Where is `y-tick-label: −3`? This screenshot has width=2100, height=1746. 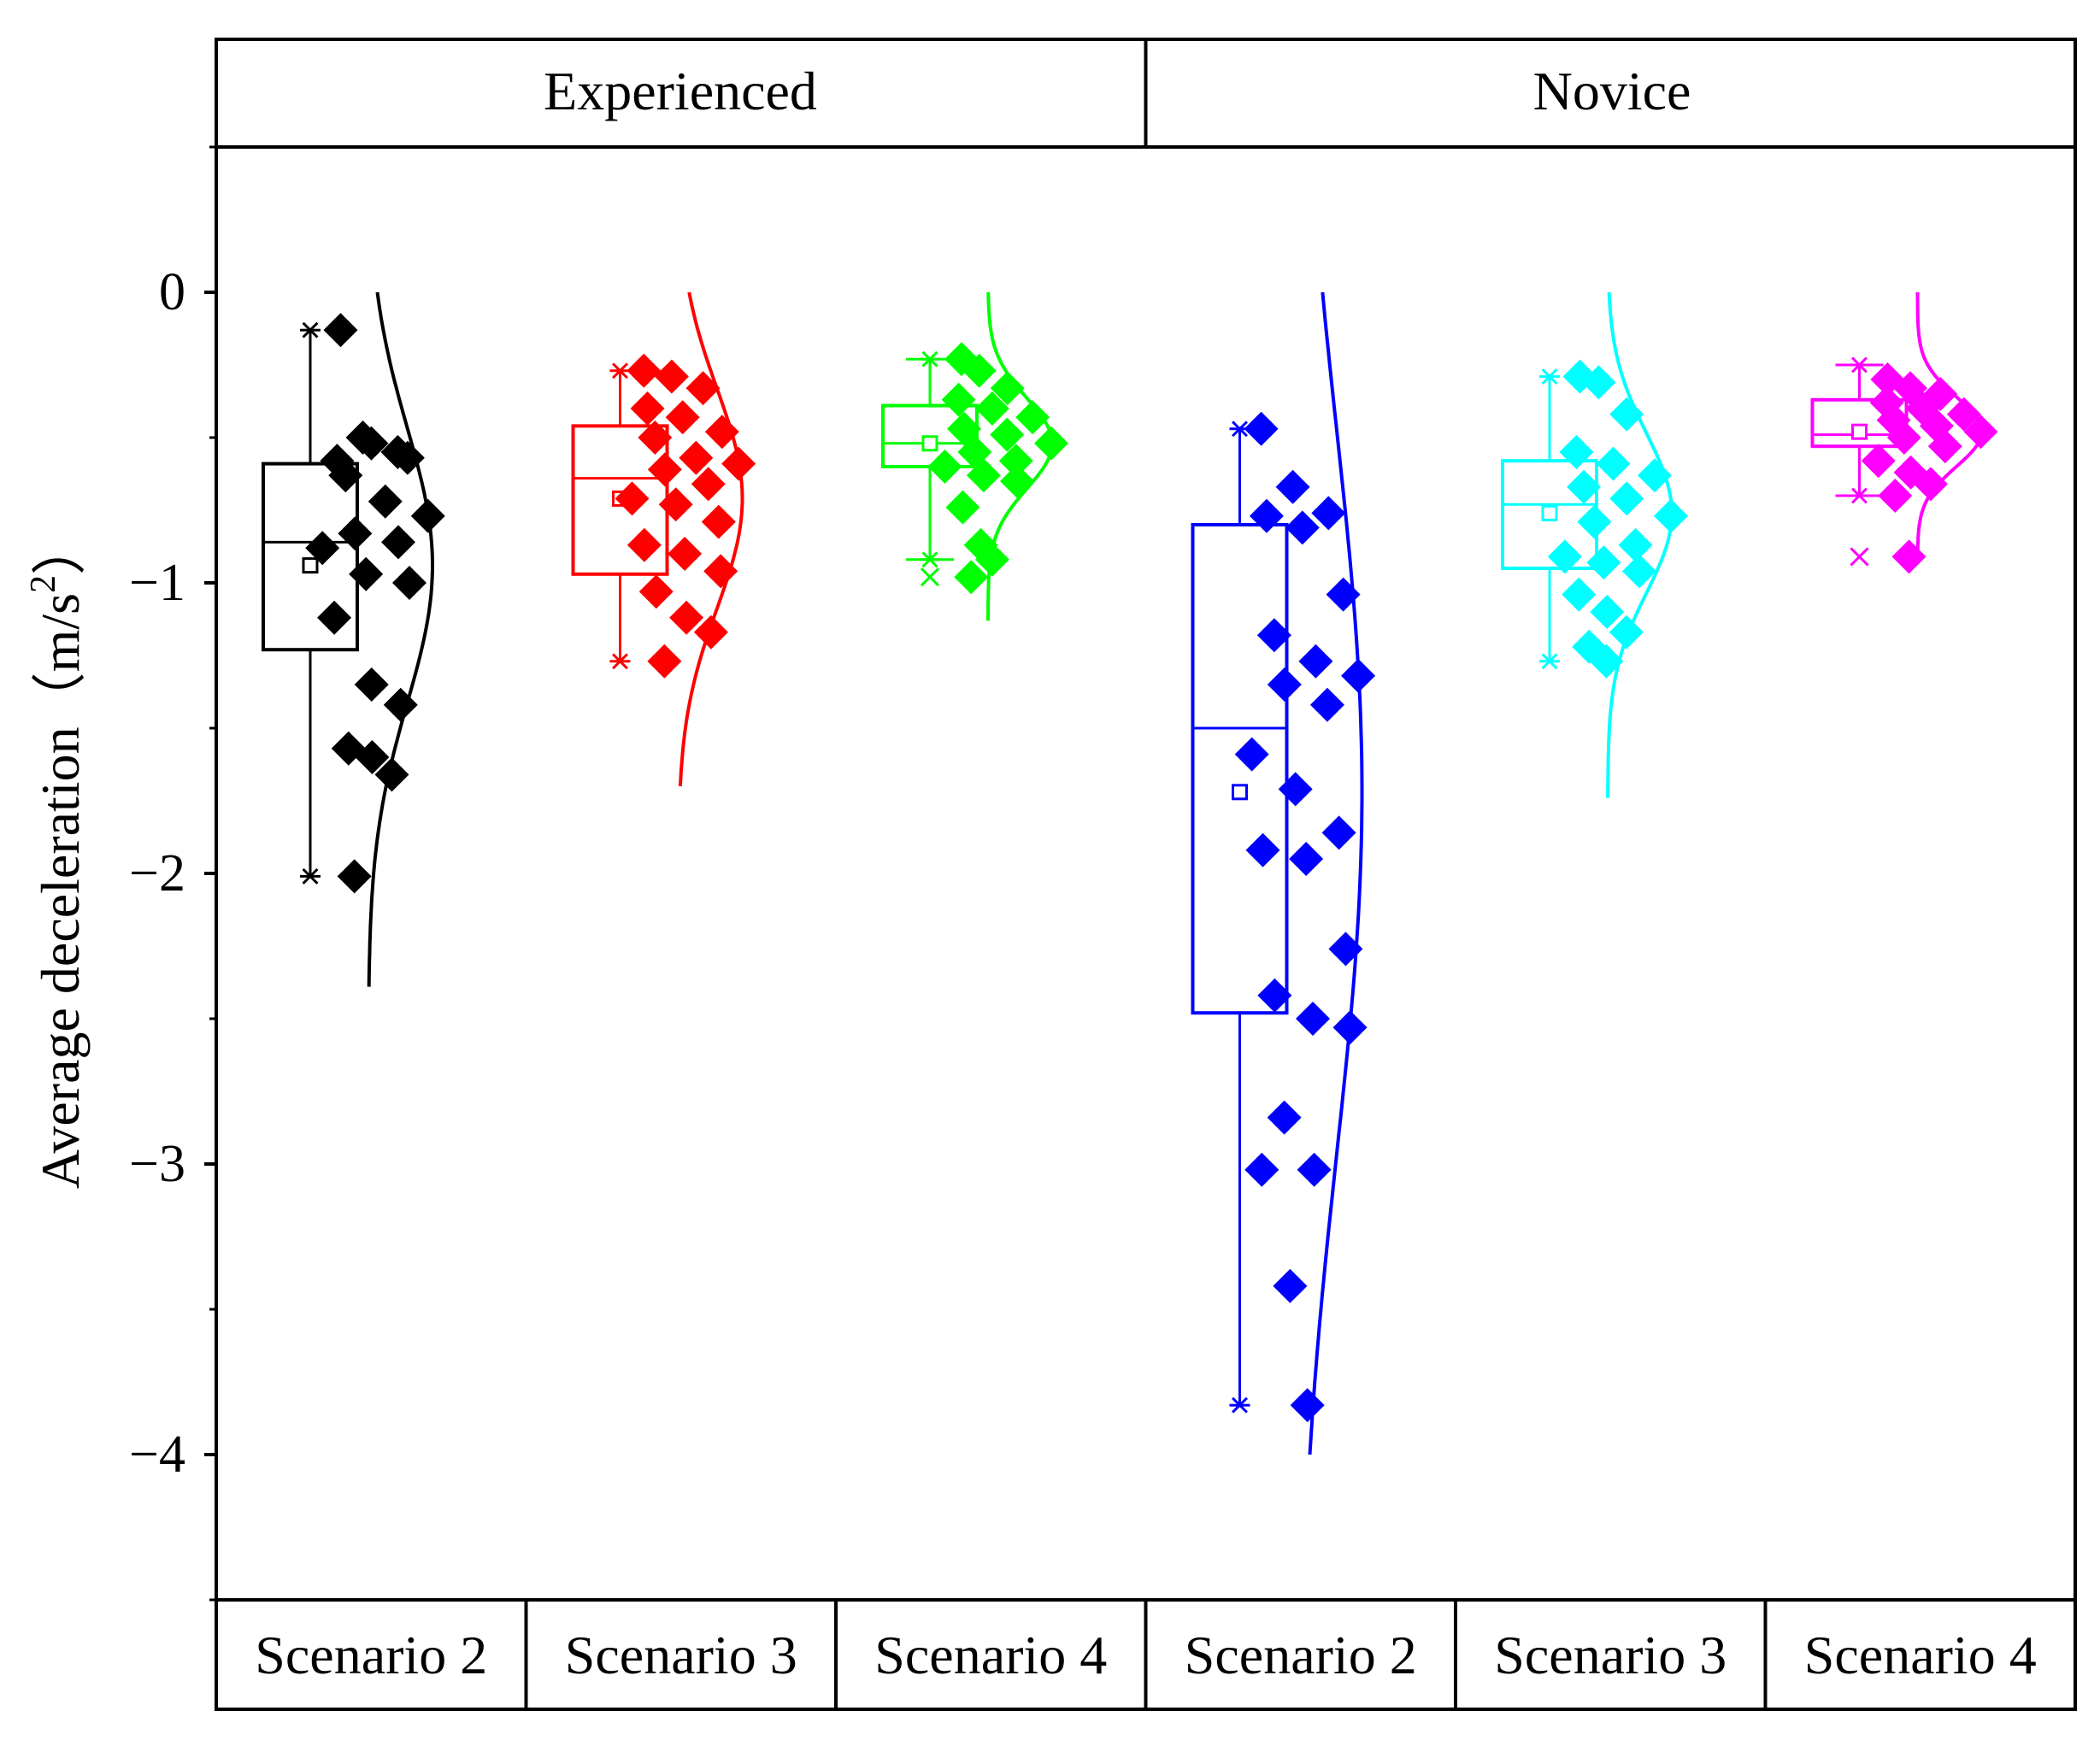
y-tick-label: −3 is located at coordinates (157, 1164).